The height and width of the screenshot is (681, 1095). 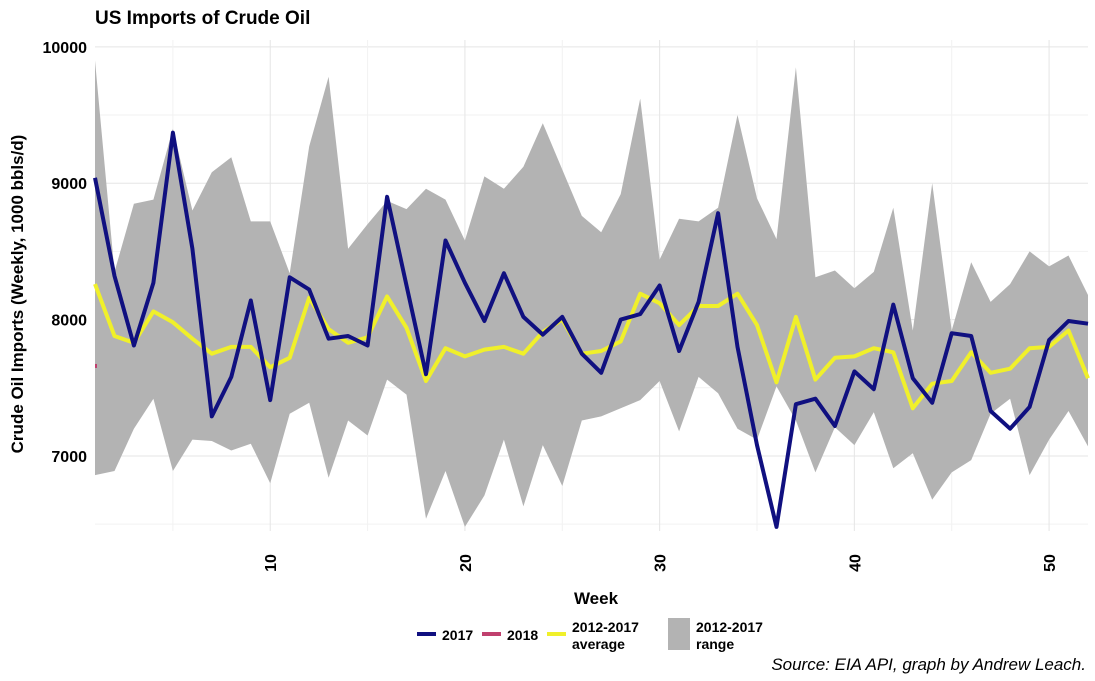 I want to click on x-tick-label: 30, so click(x=661, y=563).